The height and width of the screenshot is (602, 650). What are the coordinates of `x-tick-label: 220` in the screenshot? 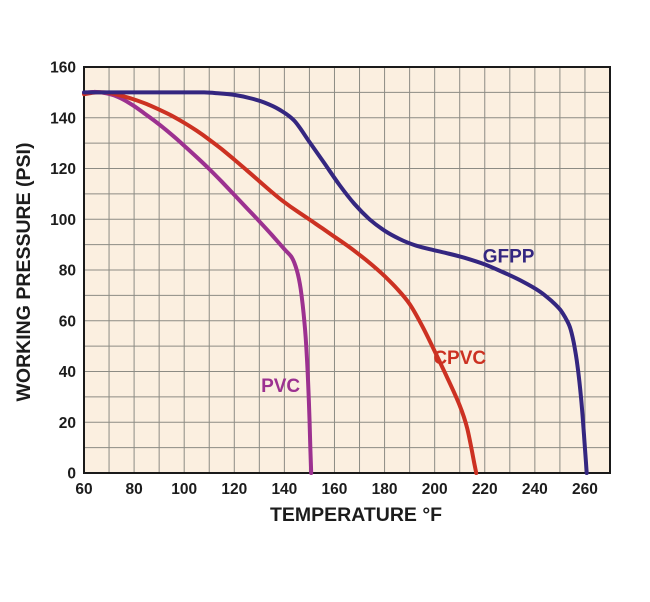 It's located at (485, 489).